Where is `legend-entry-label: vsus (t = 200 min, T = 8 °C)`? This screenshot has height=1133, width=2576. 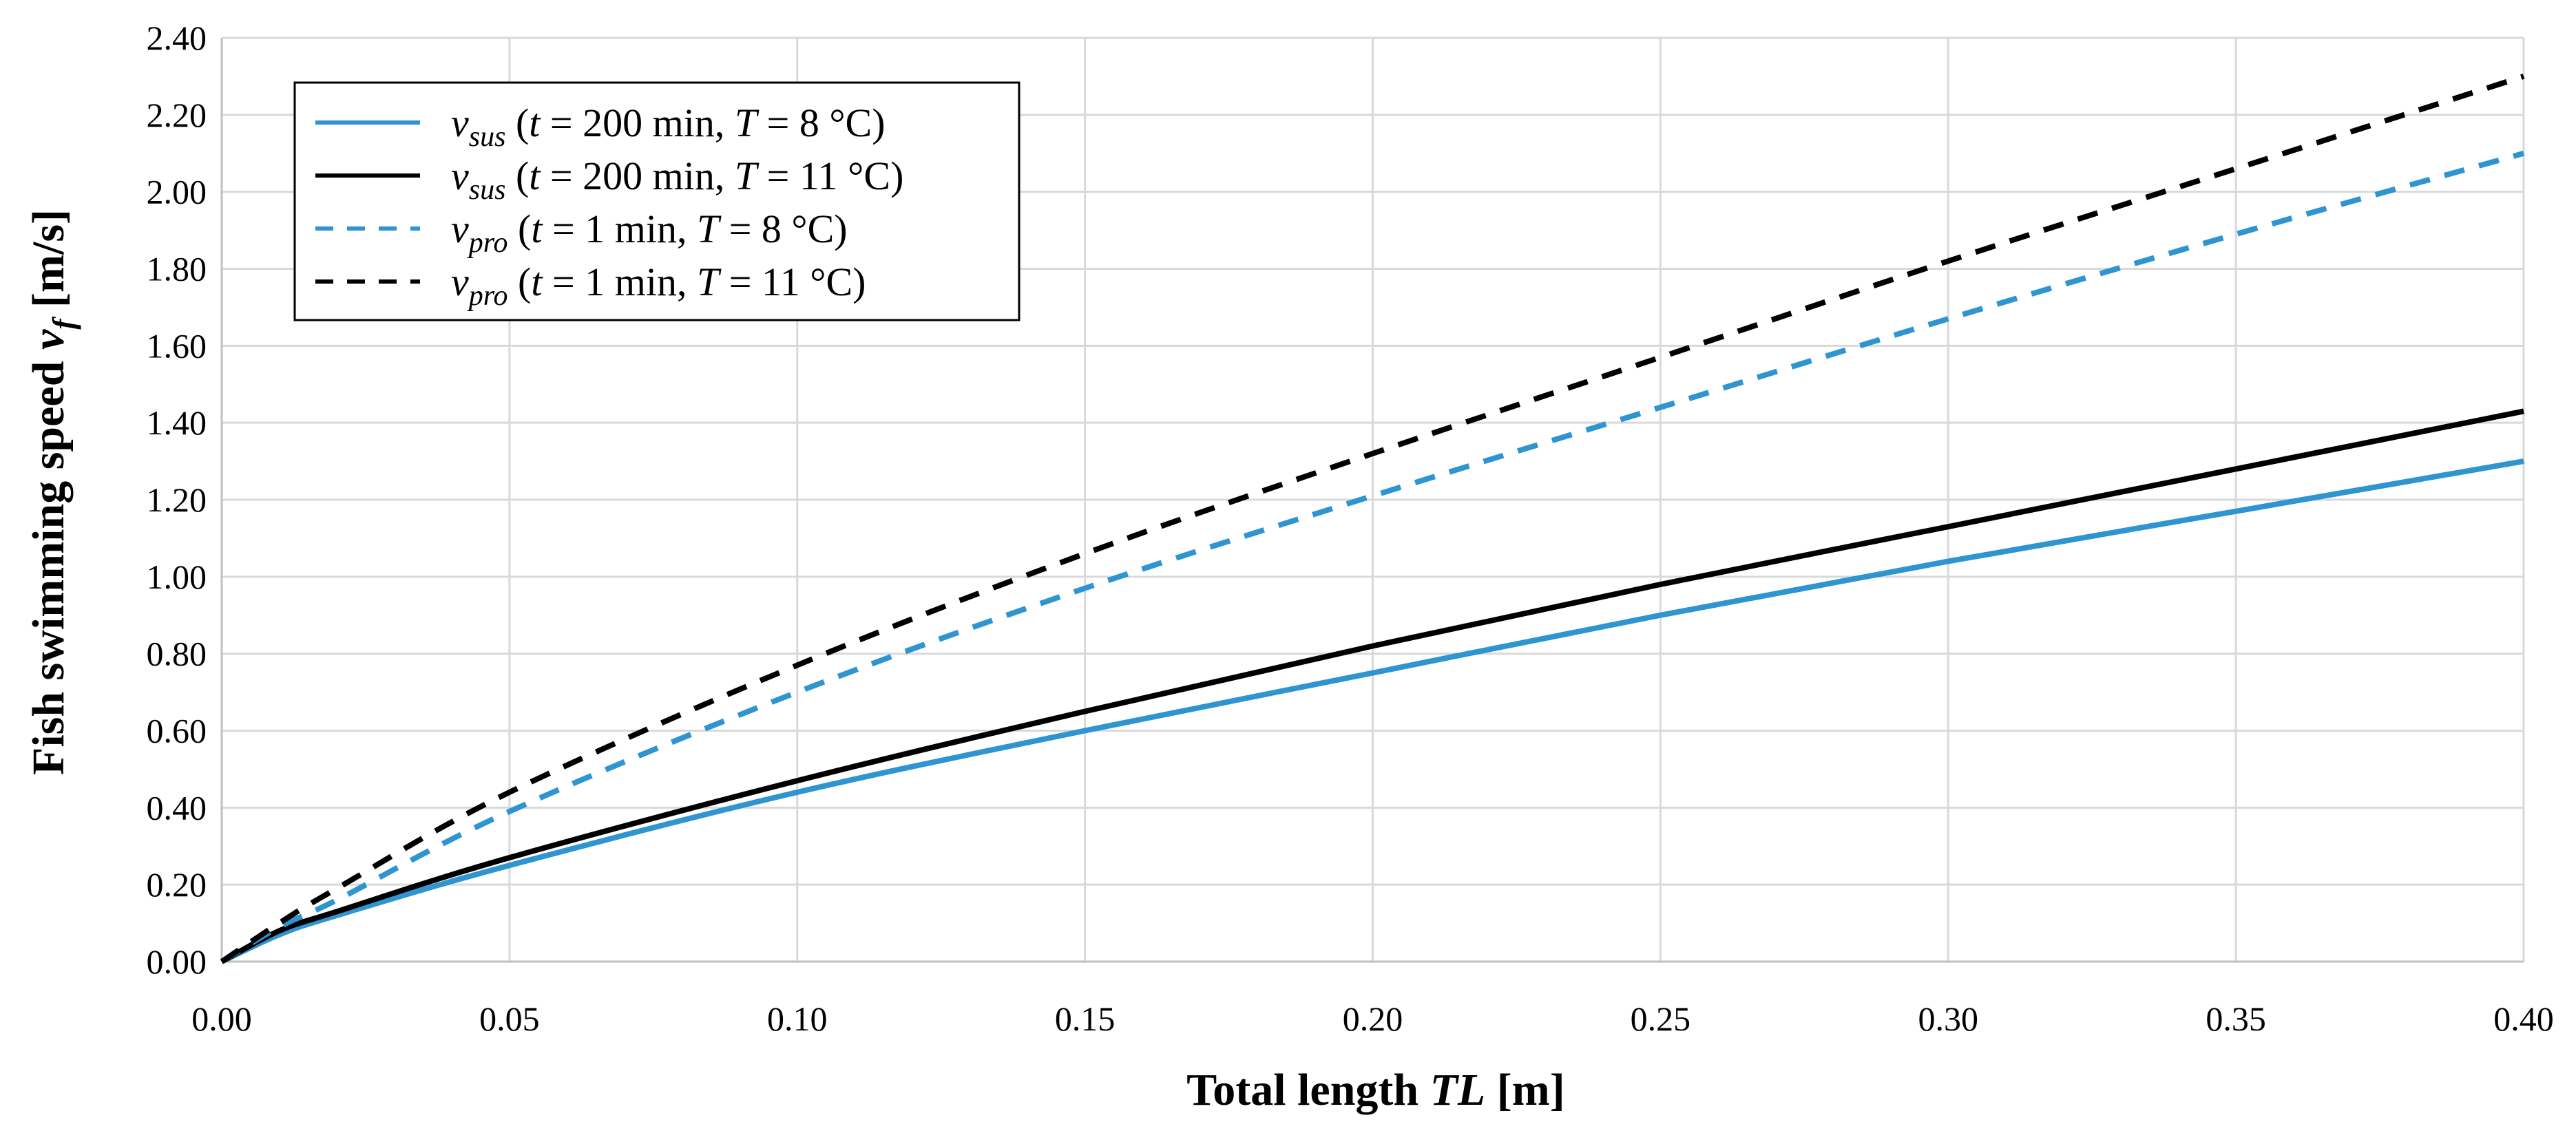 legend-entry-label: vsus (t = 200 min, T = 8 °C) is located at coordinates (668, 127).